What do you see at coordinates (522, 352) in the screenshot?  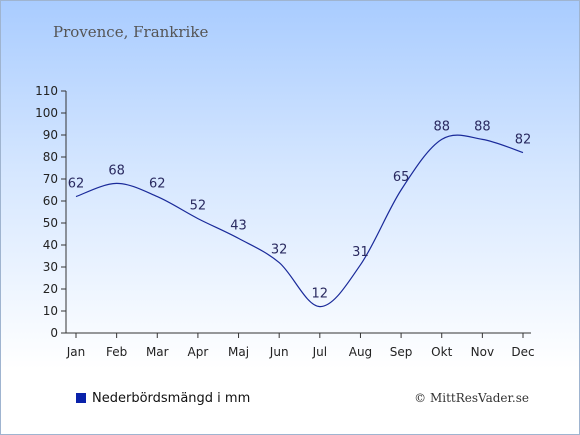 I see `x-tick-label: Dec` at bounding box center [522, 352].